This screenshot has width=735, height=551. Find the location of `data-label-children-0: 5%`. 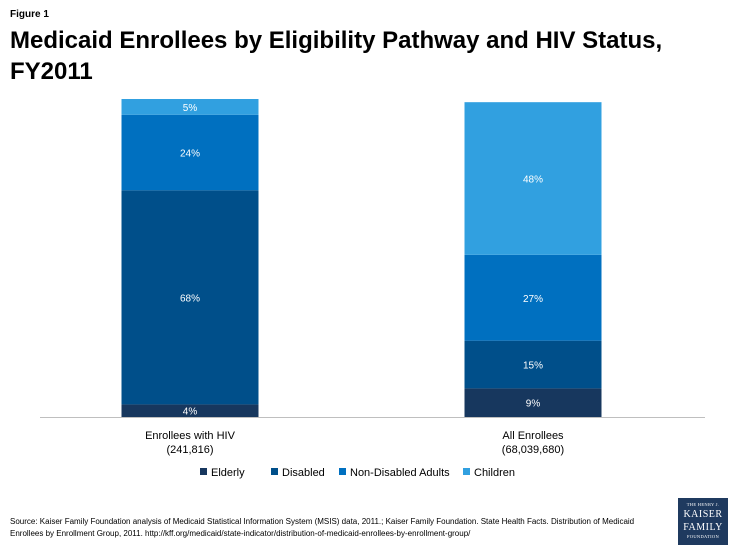

data-label-children-0: 5% is located at coordinates (190, 108).